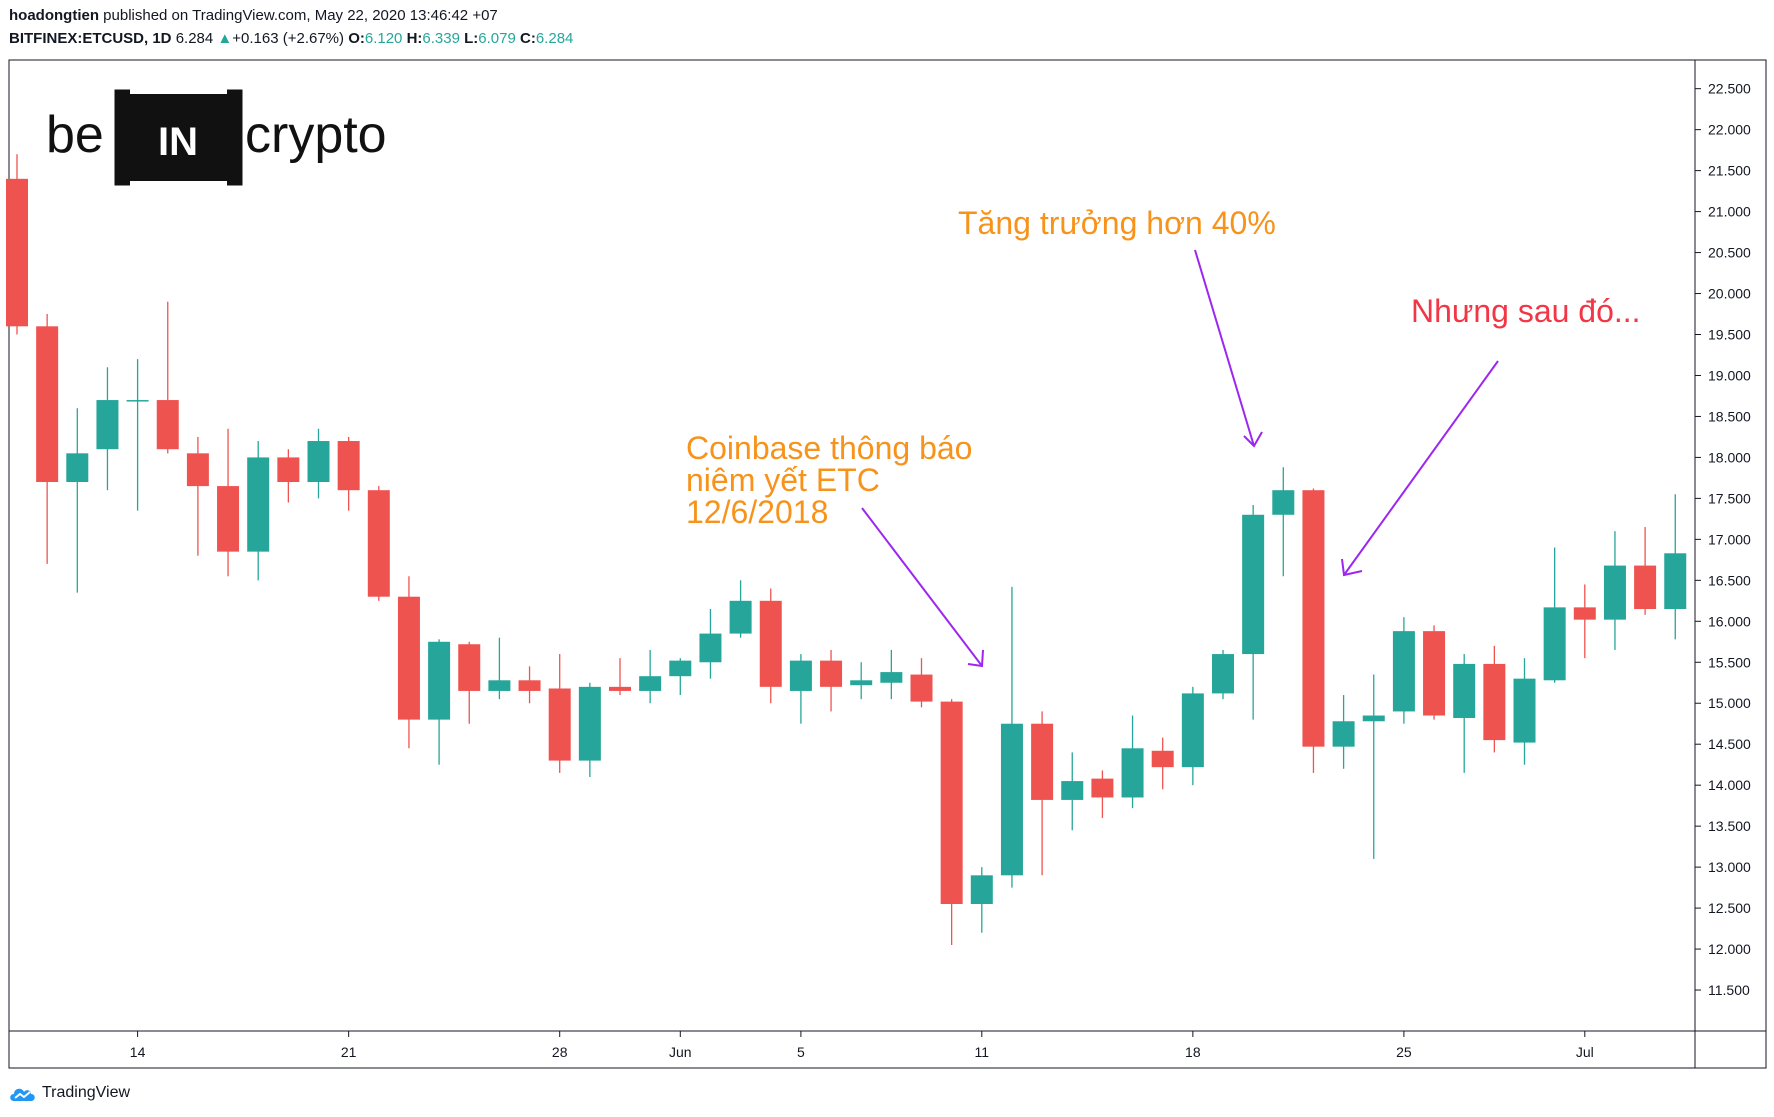 The width and height of the screenshot is (1774, 1117). I want to click on time-axis: 14 21 28 Jun 5 11 18 25 Jul, so click(862, 1045).